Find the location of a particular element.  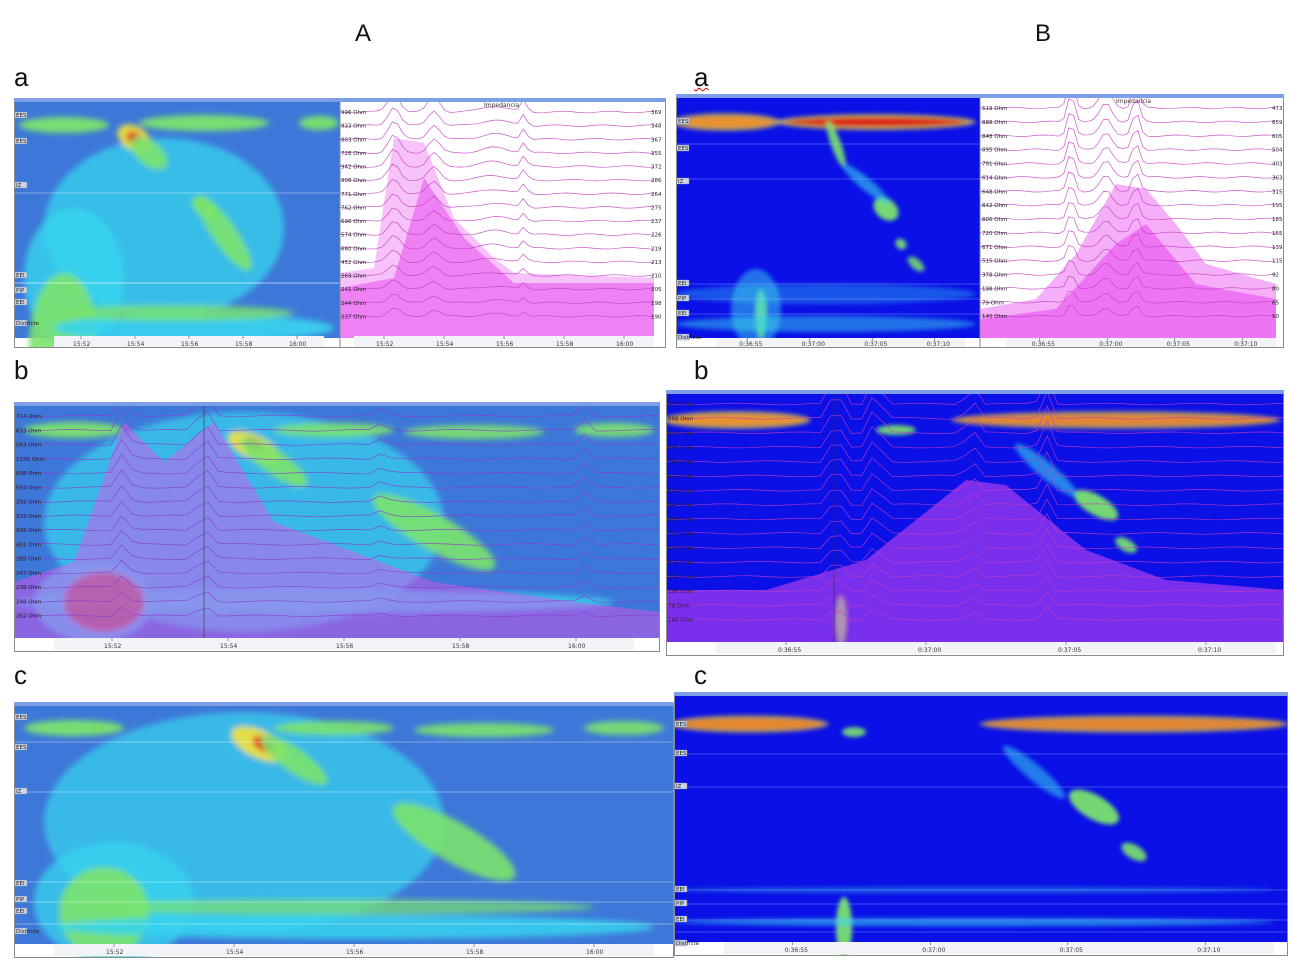

ohm-label: 714 Ohm is located at coordinates (28, 417).